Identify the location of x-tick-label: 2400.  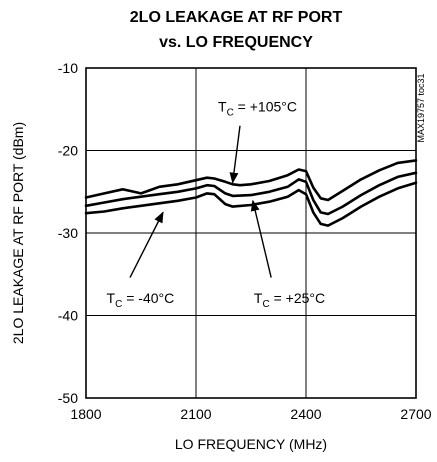
(305, 414).